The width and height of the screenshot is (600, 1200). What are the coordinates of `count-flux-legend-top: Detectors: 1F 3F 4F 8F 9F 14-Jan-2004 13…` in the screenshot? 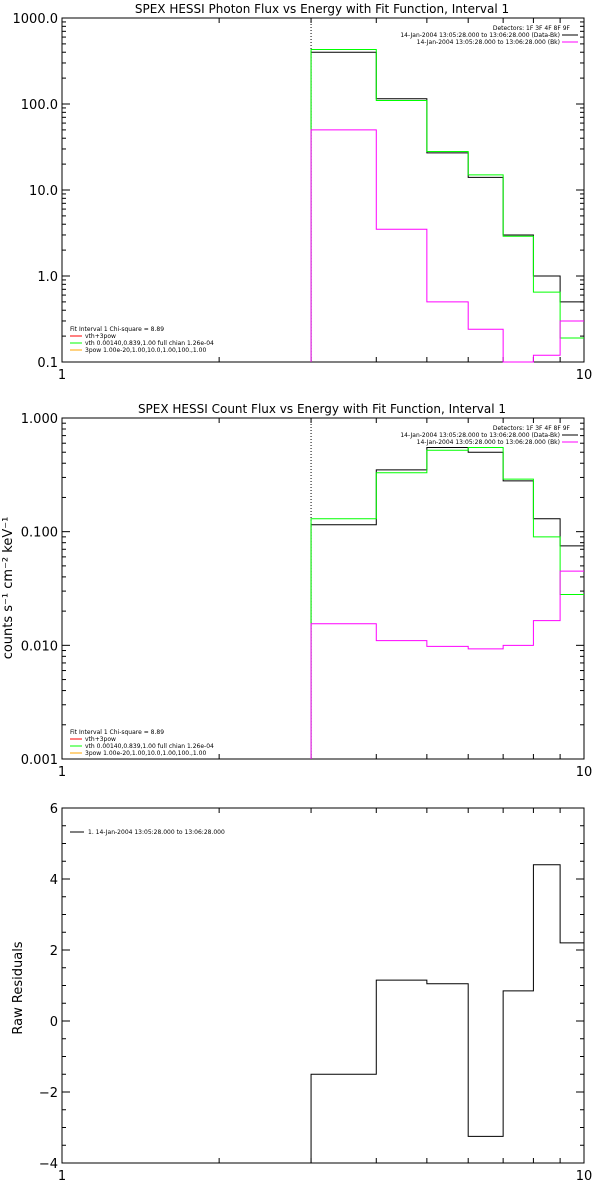 It's located at (489, 435).